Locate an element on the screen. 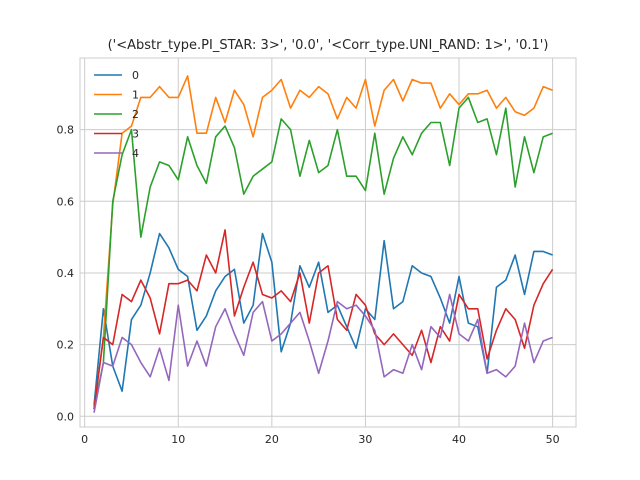 The height and width of the screenshot is (480, 640). x-tick-label: 0 is located at coordinates (84, 439).